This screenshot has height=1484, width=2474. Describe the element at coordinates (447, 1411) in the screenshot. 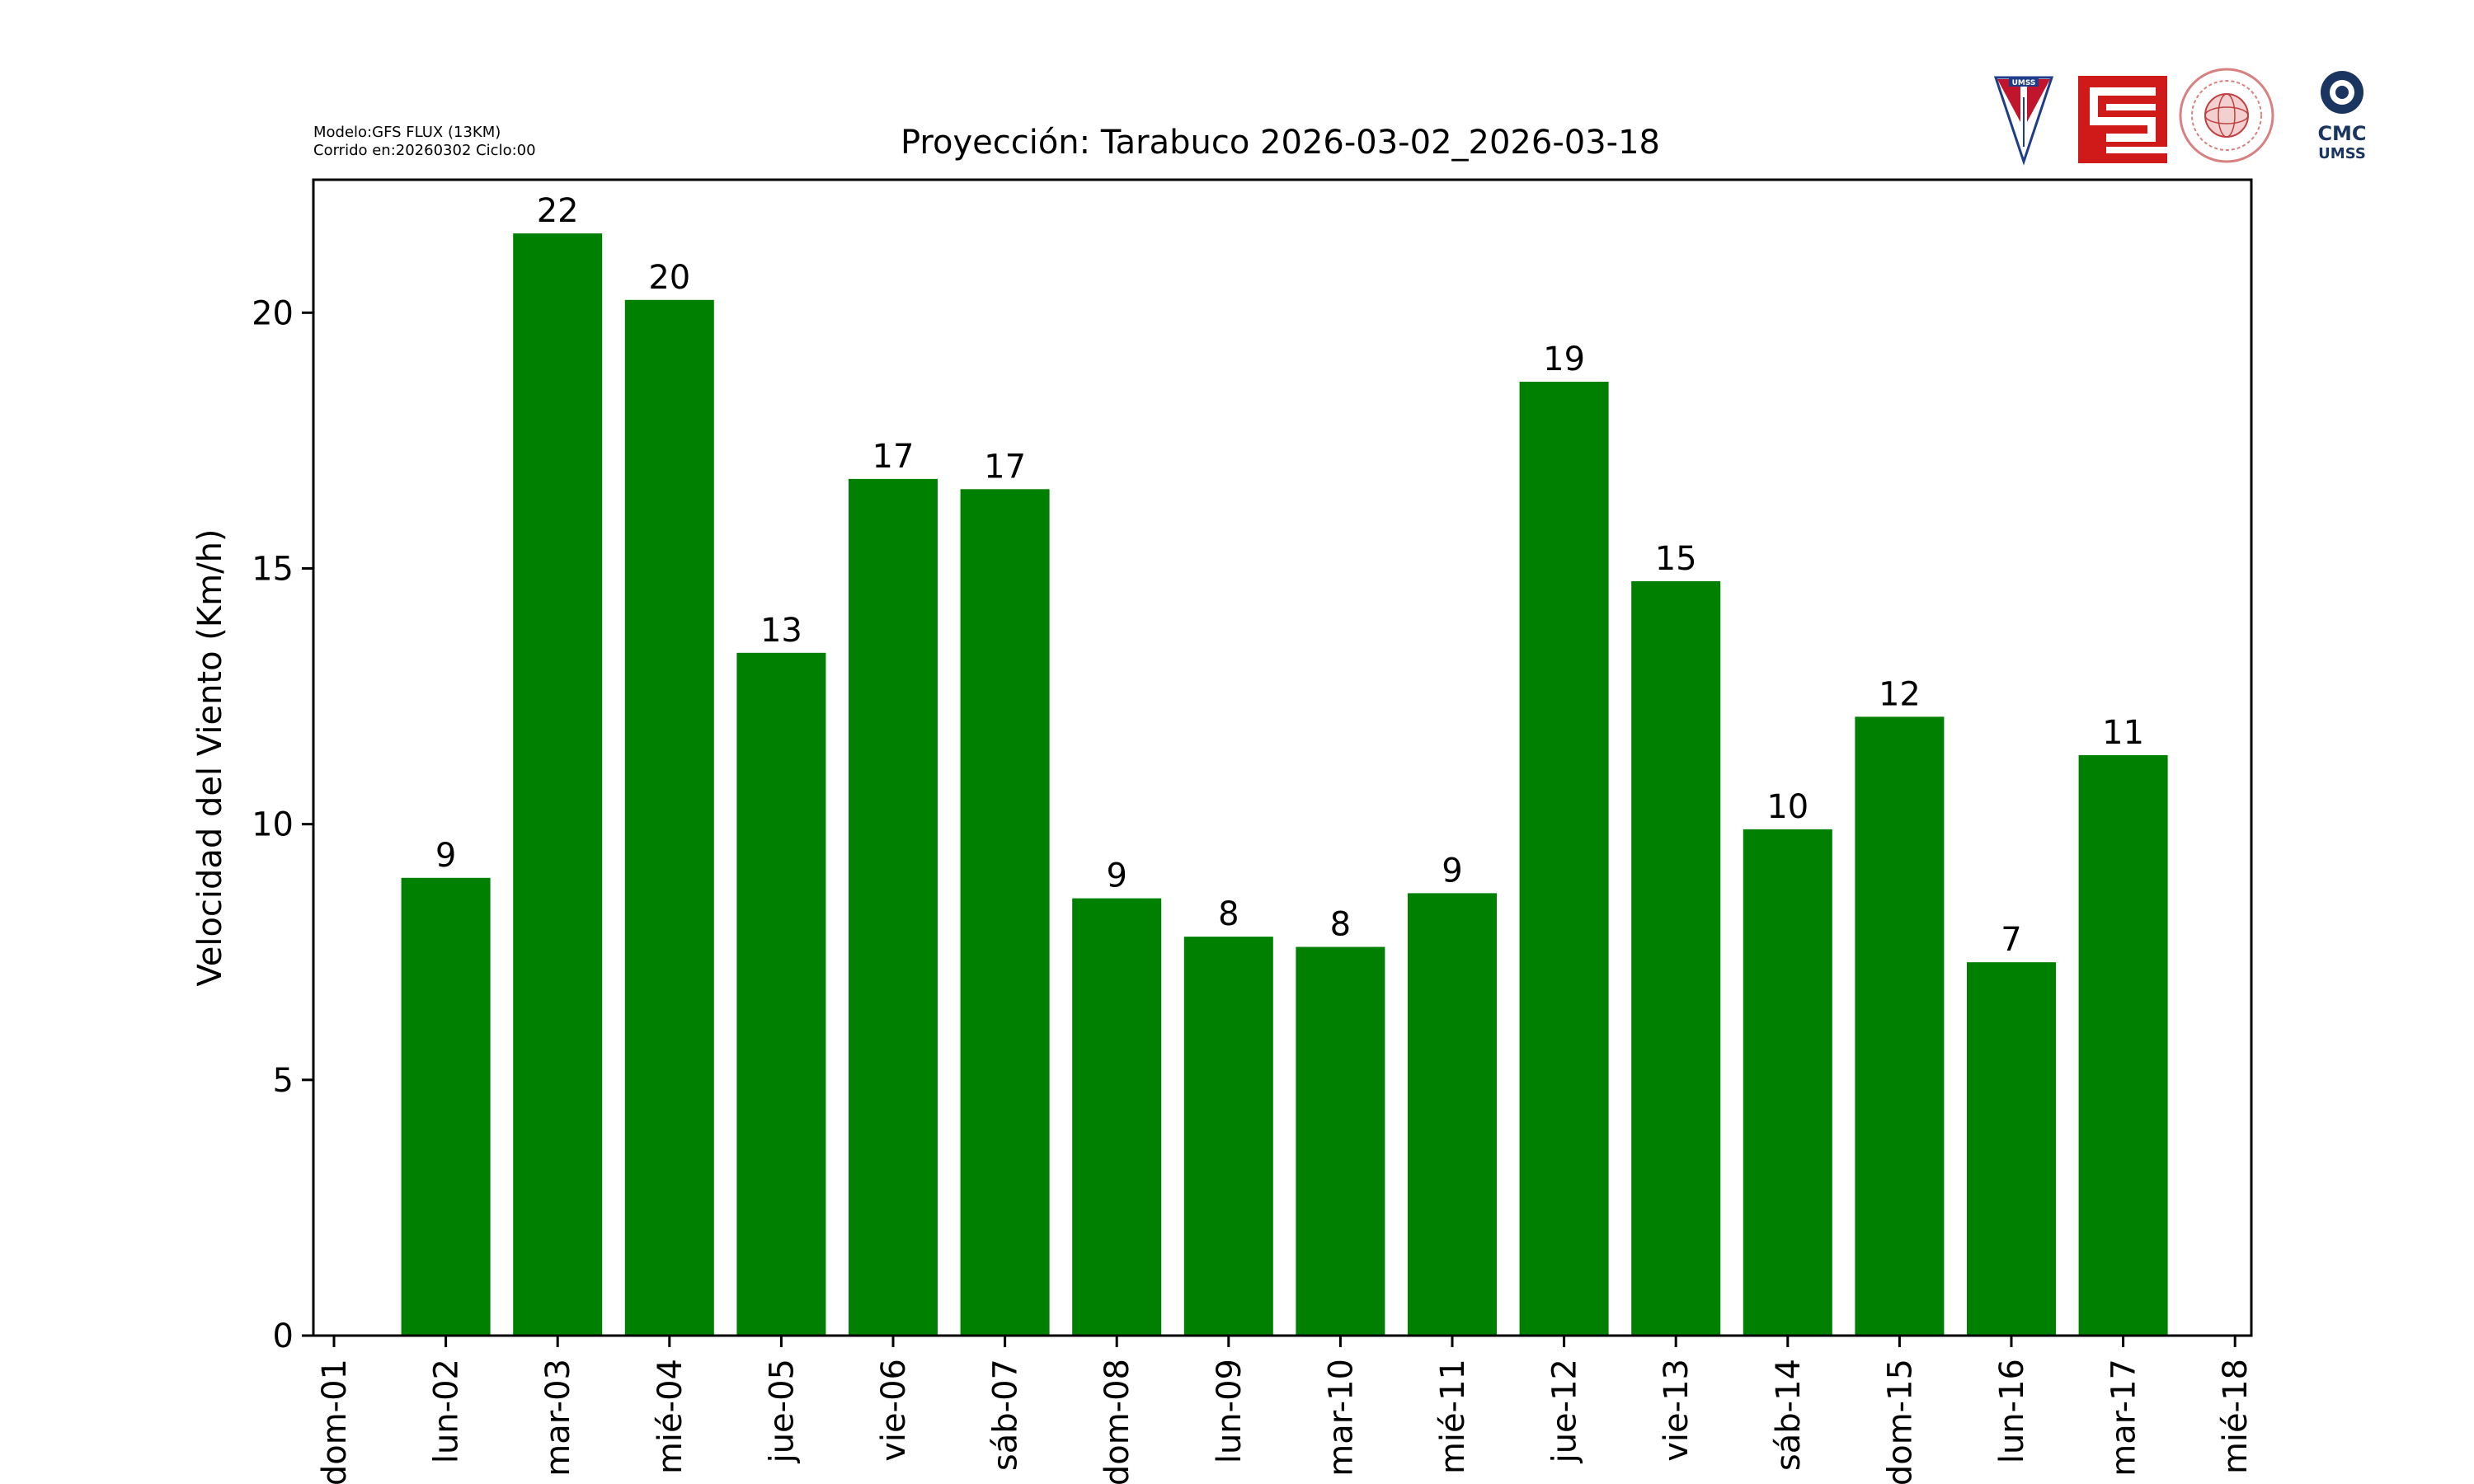

I see `x-tick-label-lun-02: lun-02` at that location.